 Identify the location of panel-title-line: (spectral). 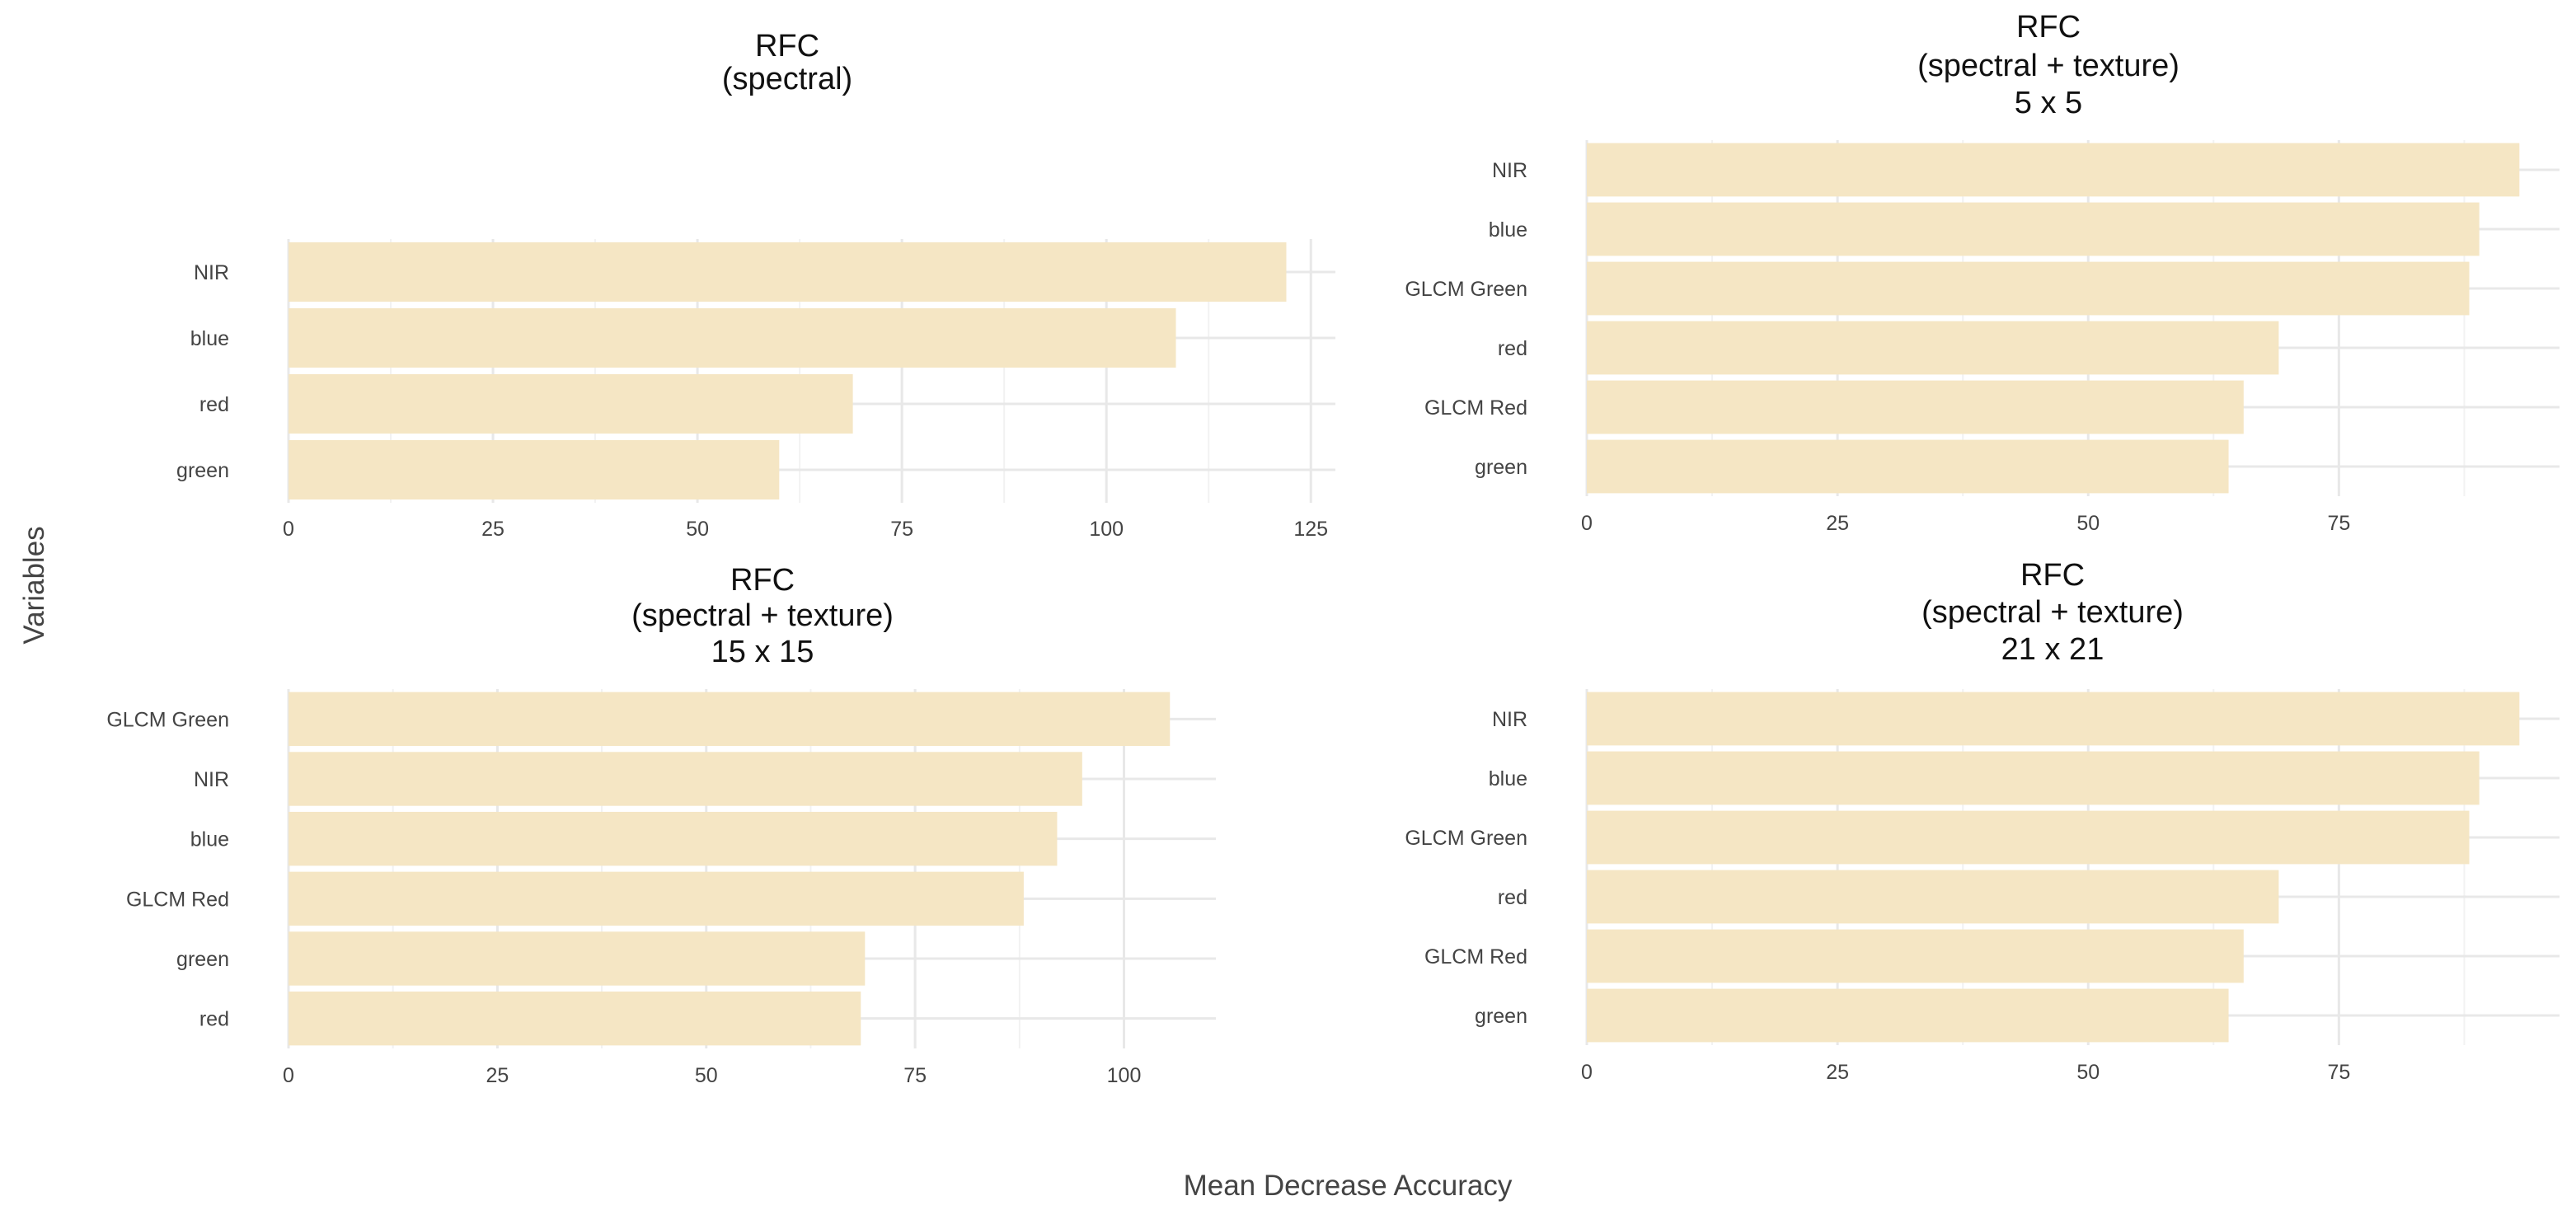
(787, 79).